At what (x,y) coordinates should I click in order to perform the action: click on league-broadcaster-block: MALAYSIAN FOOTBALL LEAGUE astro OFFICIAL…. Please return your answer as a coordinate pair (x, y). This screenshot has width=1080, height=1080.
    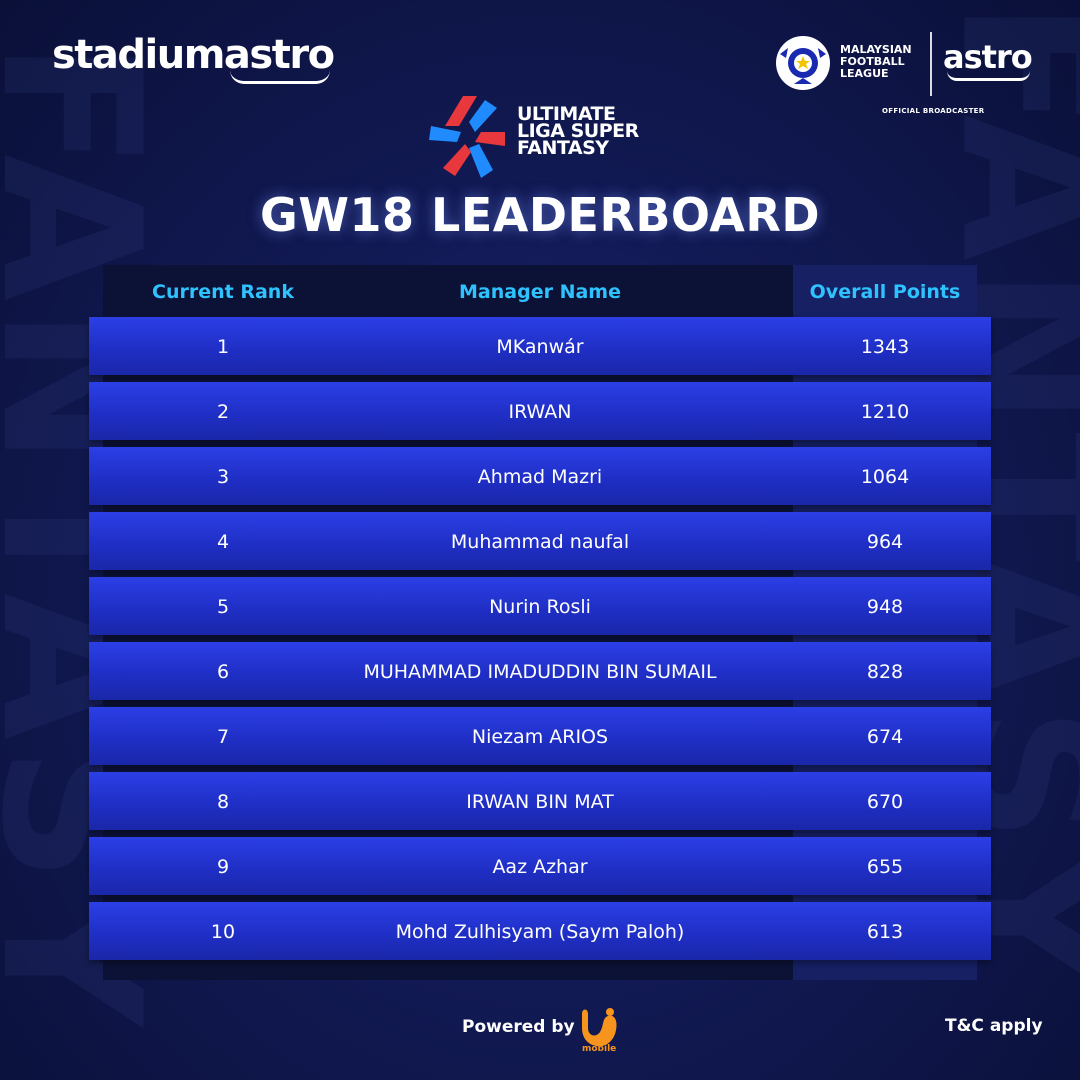
    Looking at the image, I should click on (904, 75).